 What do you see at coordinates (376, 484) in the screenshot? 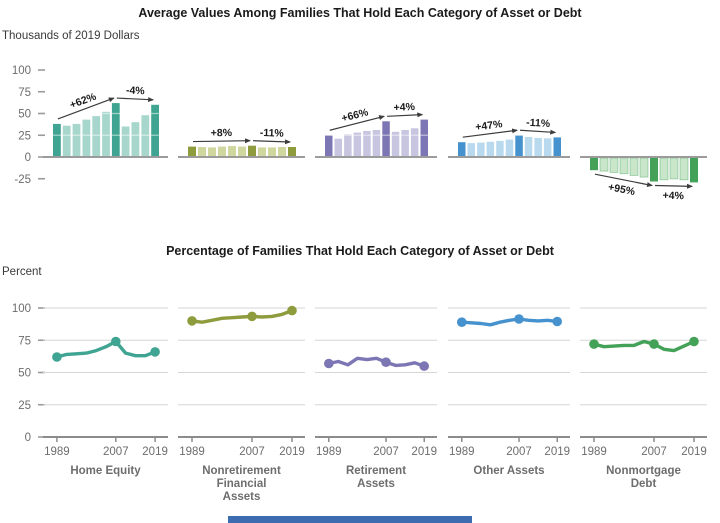
I see `category-label: Assets` at bounding box center [376, 484].